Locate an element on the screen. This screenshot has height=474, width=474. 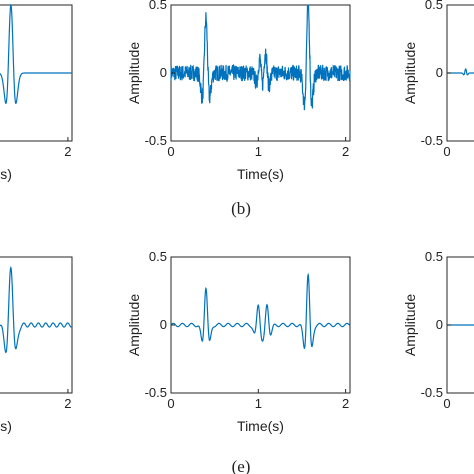
subplot-bottom-left: 2 Time(s) is located at coordinates (36, 345).